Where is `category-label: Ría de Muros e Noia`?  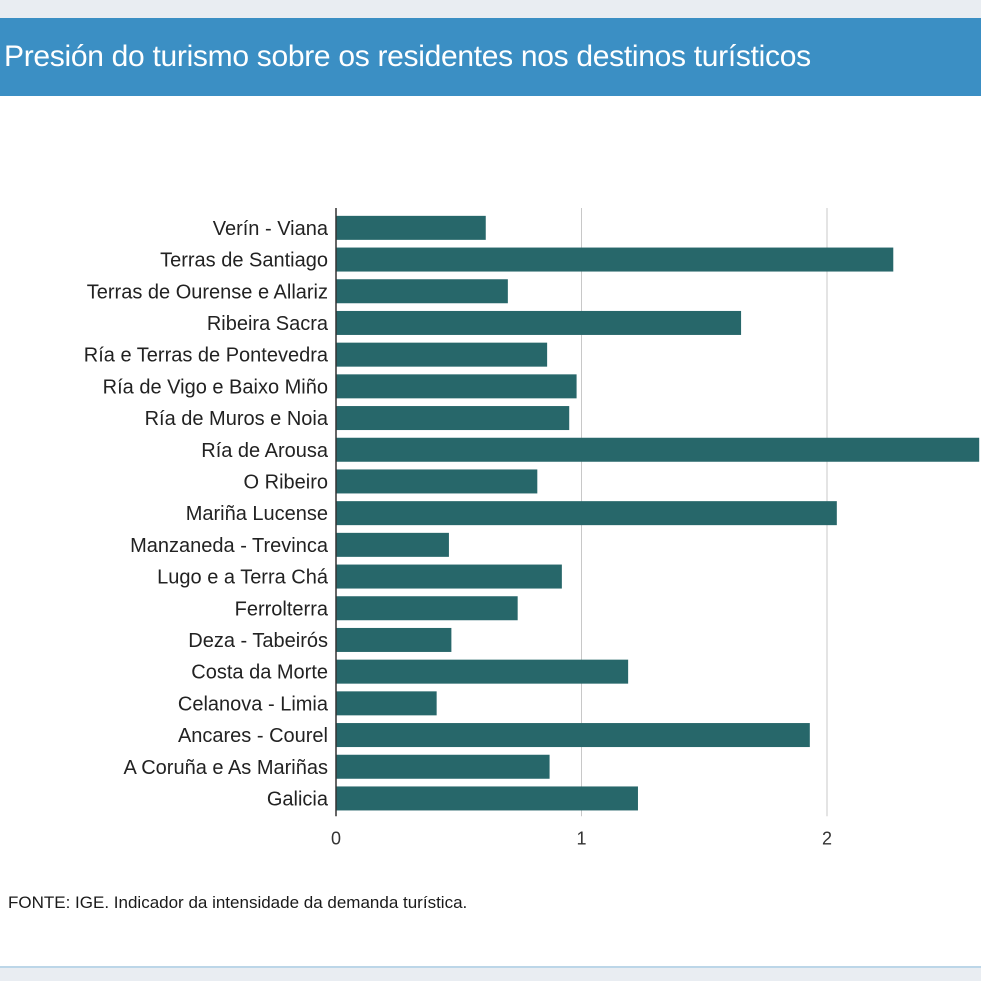 category-label: Ría de Muros e Noia is located at coordinates (237, 419).